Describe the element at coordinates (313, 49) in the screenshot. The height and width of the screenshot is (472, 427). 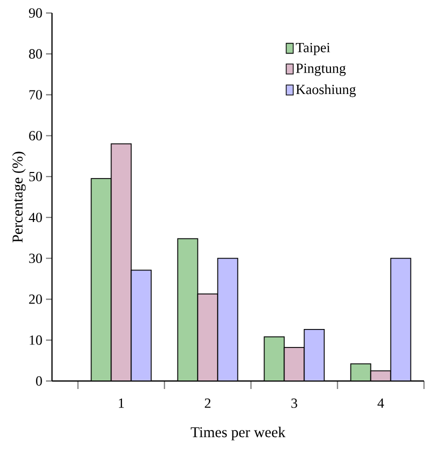
I see `legend-label: Taipei` at that location.